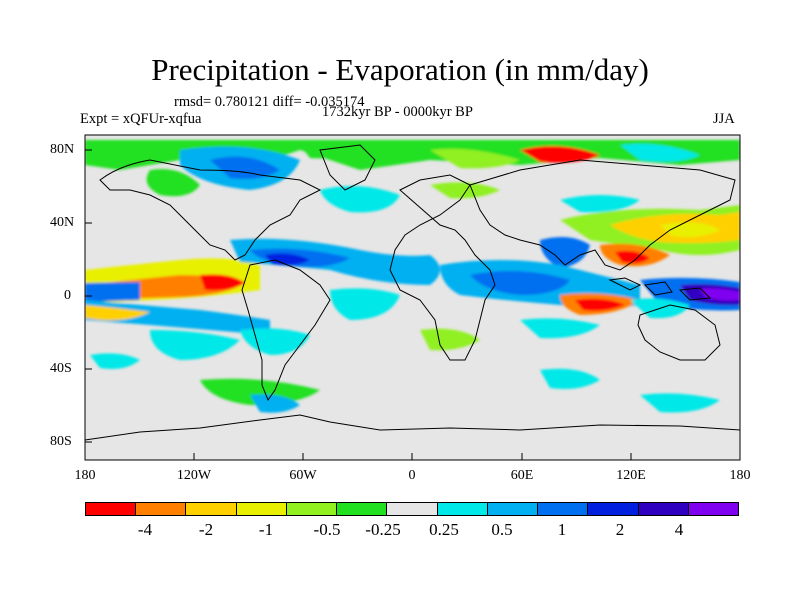  I want to click on y-tick-label: 40N, so click(62, 222).